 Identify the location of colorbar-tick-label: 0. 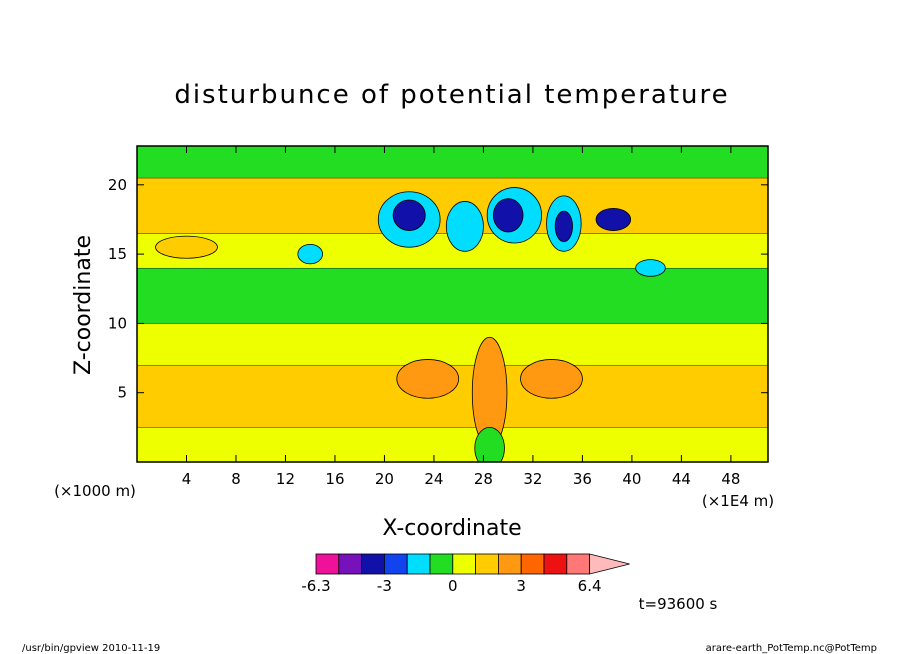
(453, 586).